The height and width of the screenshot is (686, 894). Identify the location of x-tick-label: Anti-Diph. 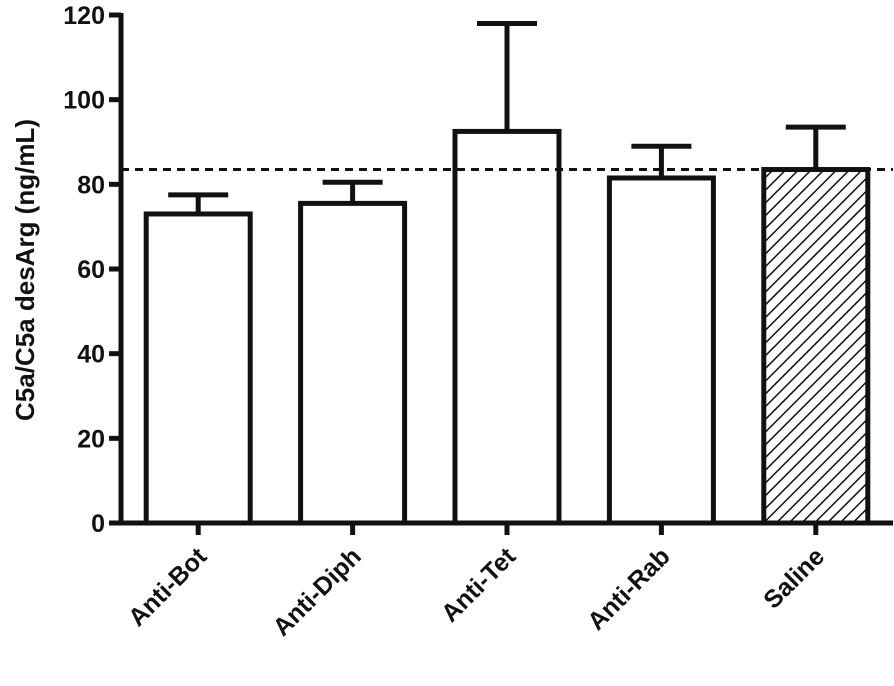
(317, 591).